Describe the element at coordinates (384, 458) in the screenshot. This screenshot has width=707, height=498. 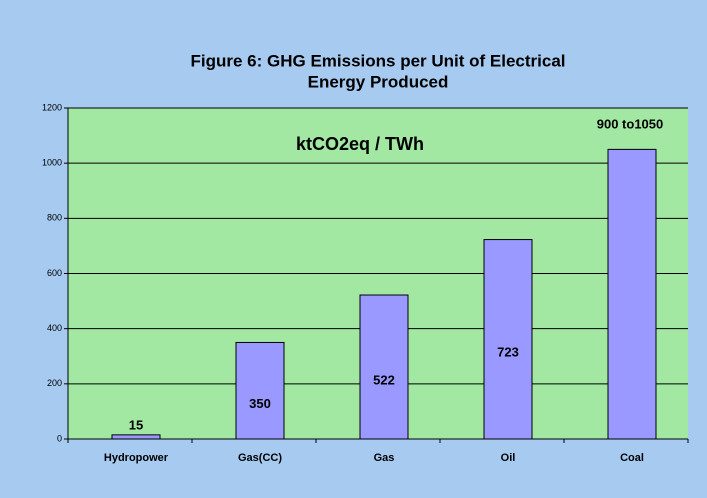
I see `x-tick-label: Gas` at that location.